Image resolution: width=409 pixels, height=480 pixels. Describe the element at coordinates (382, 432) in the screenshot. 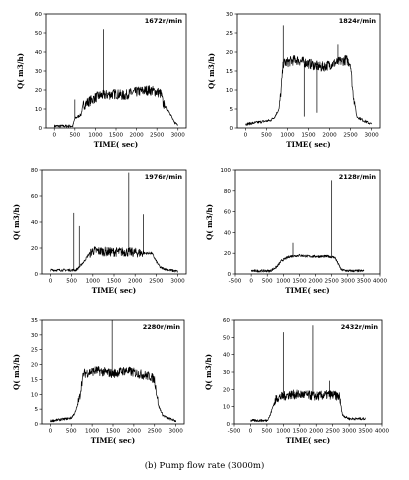

I see `x-tick-label: 4000` at that location.